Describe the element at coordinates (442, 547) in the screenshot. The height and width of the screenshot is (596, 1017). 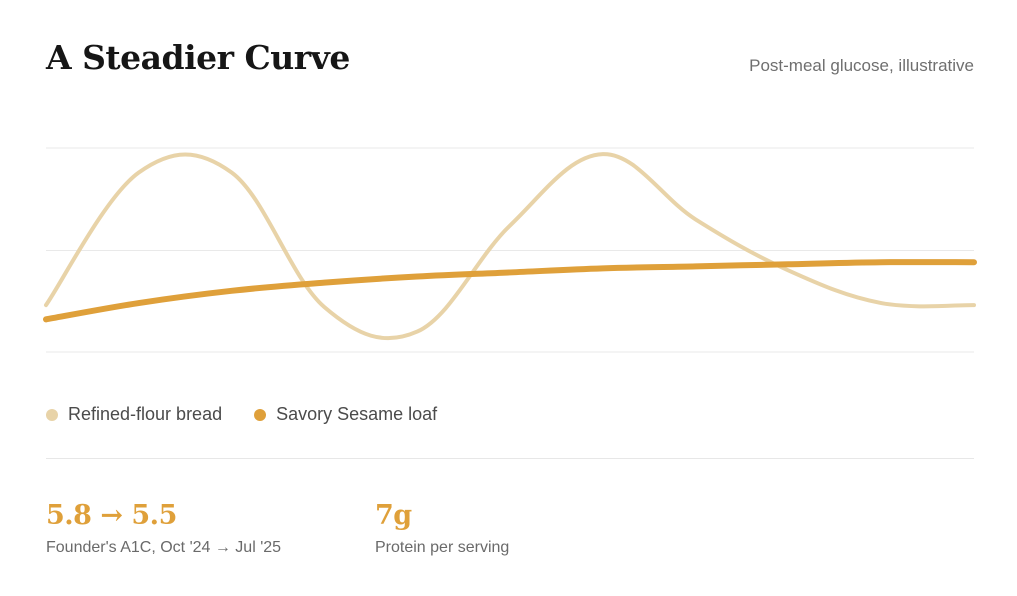
I see `stat-protein-label: Protein per serving` at that location.